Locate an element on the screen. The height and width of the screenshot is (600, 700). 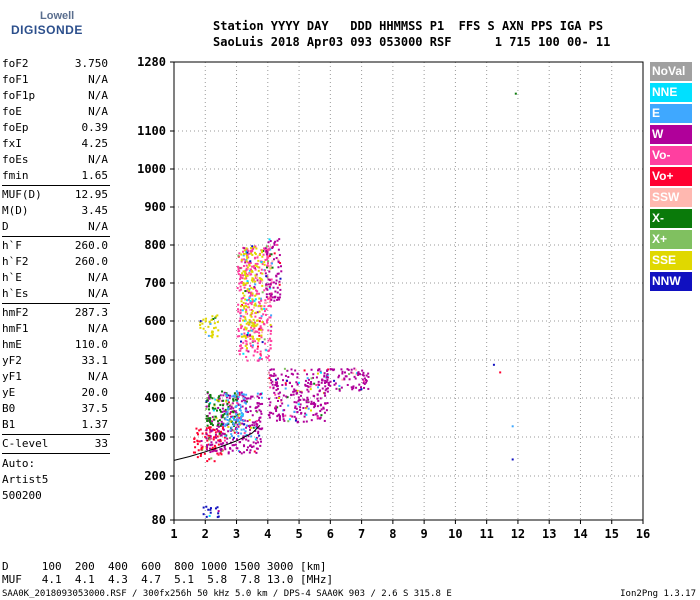
param-divider is located at coordinates (56, 185).